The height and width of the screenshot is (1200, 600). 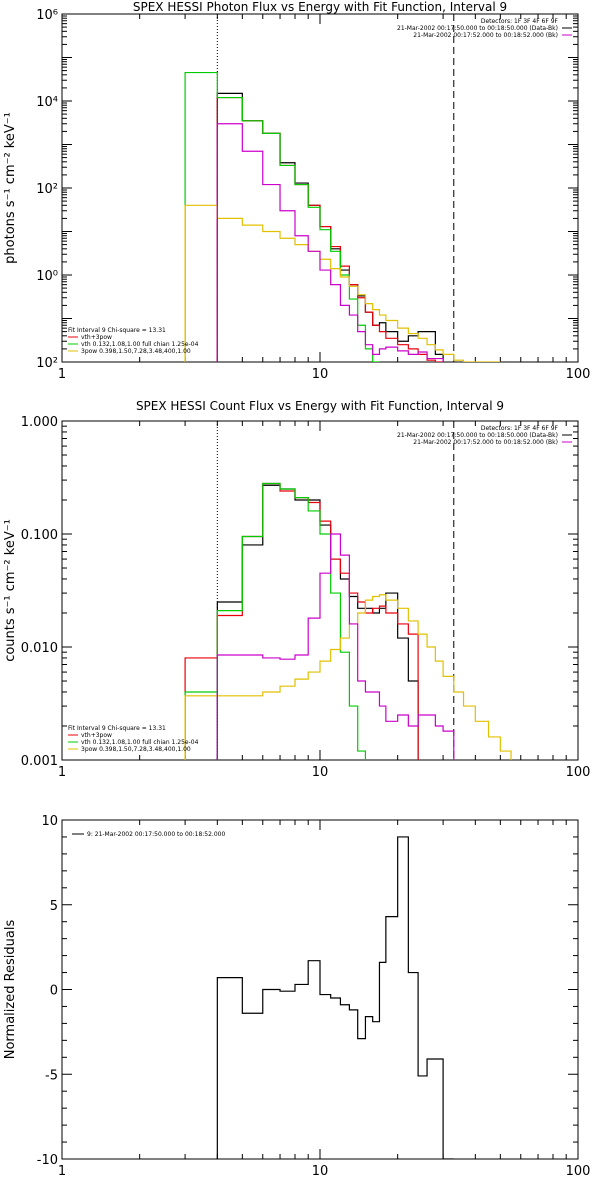 I want to click on series-data, so click(x=317, y=622).